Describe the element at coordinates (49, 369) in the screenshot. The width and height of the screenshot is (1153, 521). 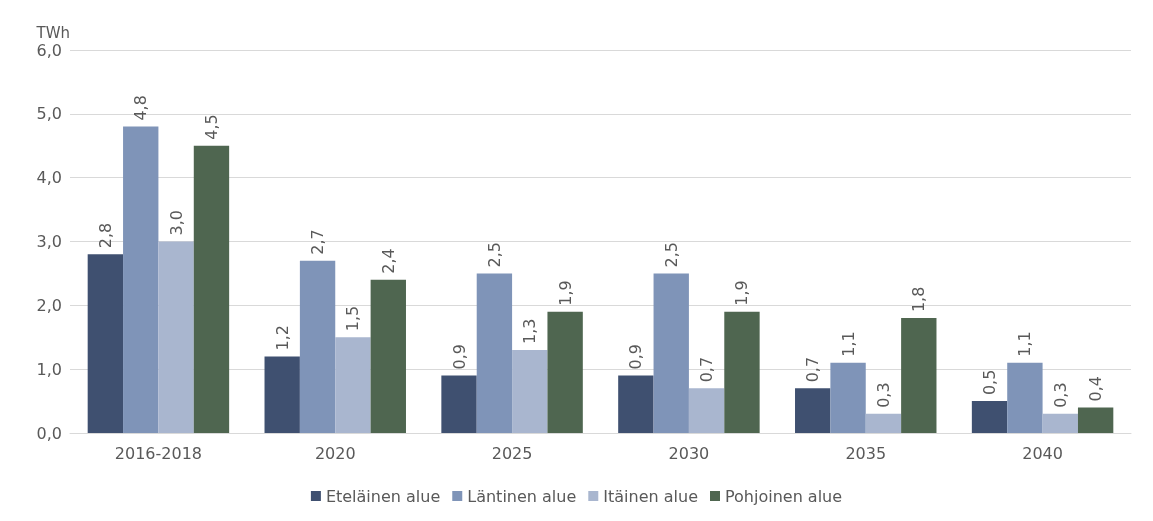
I see `y-tick-label: 1,0` at that location.